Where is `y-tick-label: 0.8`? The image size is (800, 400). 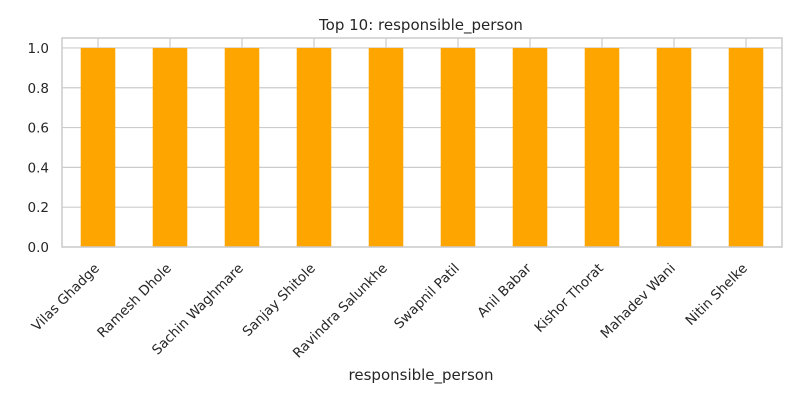 y-tick-label: 0.8 is located at coordinates (38, 89).